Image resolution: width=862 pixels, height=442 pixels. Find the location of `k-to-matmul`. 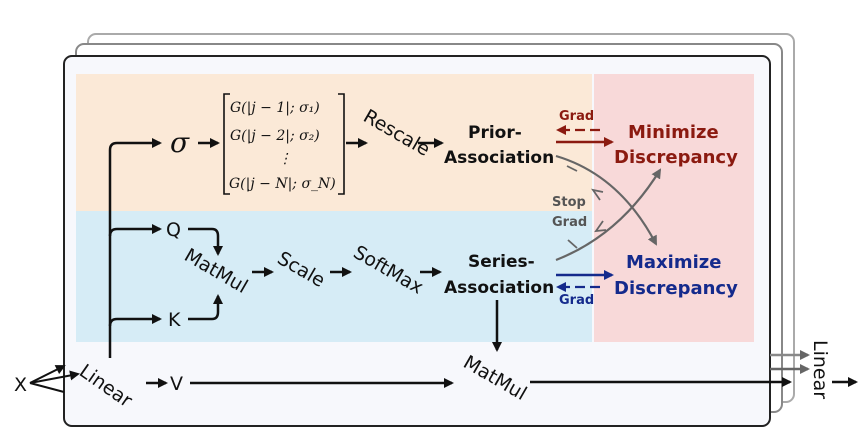

k-to-matmul is located at coordinates (205, 307).